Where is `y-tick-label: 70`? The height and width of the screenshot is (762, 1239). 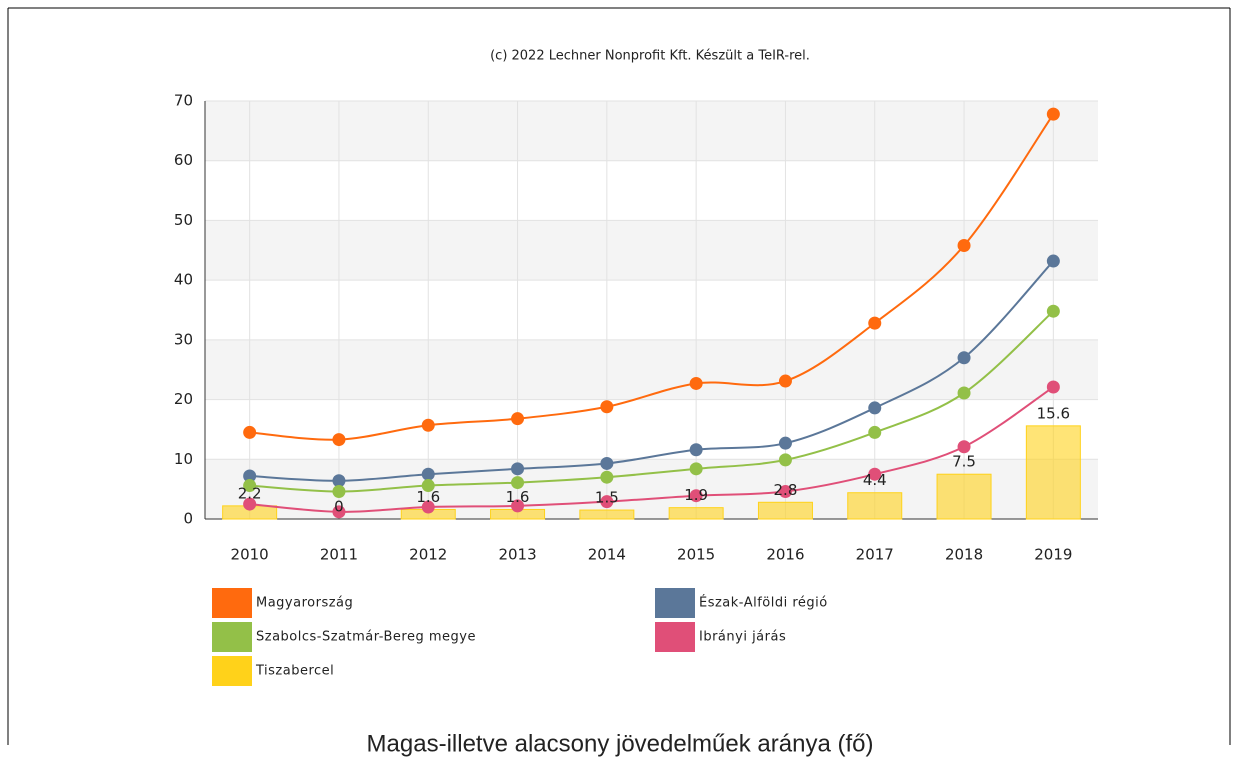 y-tick-label: 70 is located at coordinates (183, 101).